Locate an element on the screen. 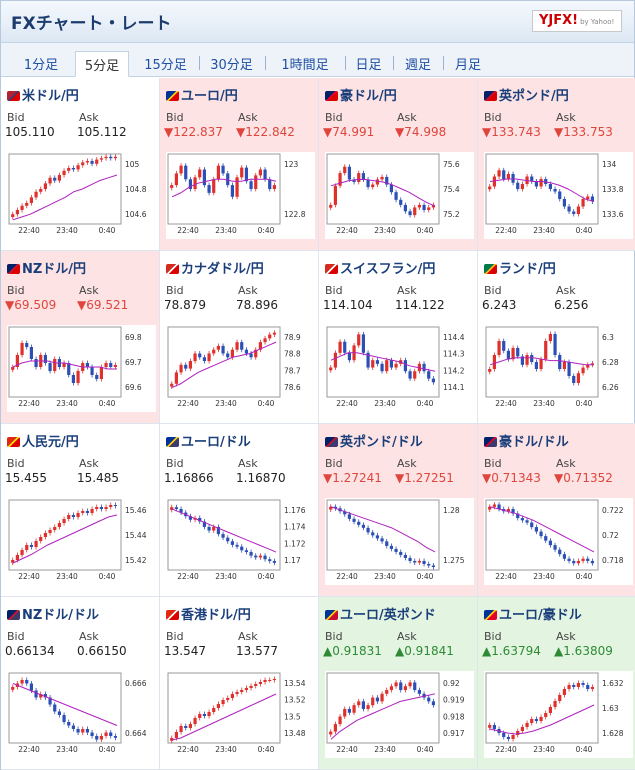  pair-name: 英ポンド/円 is located at coordinates (526, 94).